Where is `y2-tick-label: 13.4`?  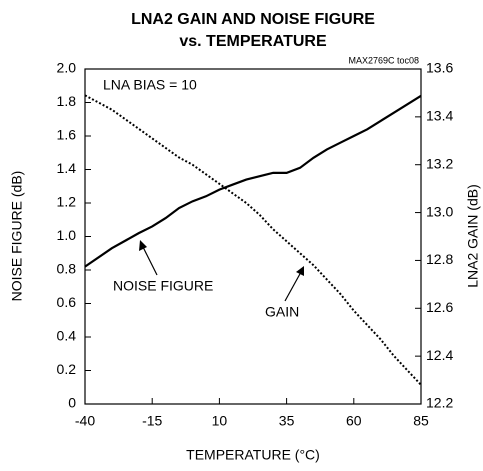 y2-tick-label: 13.4 is located at coordinates (439, 116).